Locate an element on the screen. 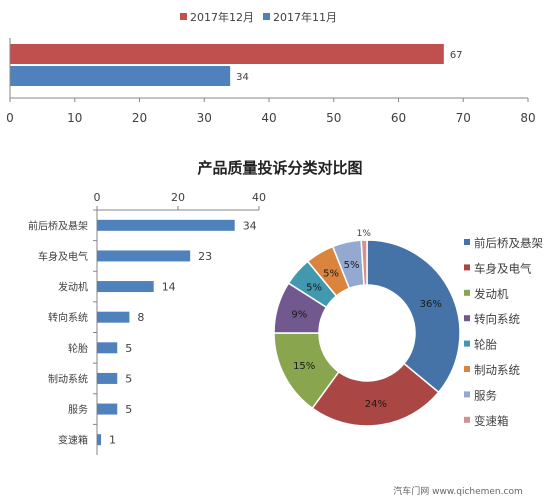 The image size is (560, 501). chart-title: 产品质量投诉分类对比图 is located at coordinates (279, 168).